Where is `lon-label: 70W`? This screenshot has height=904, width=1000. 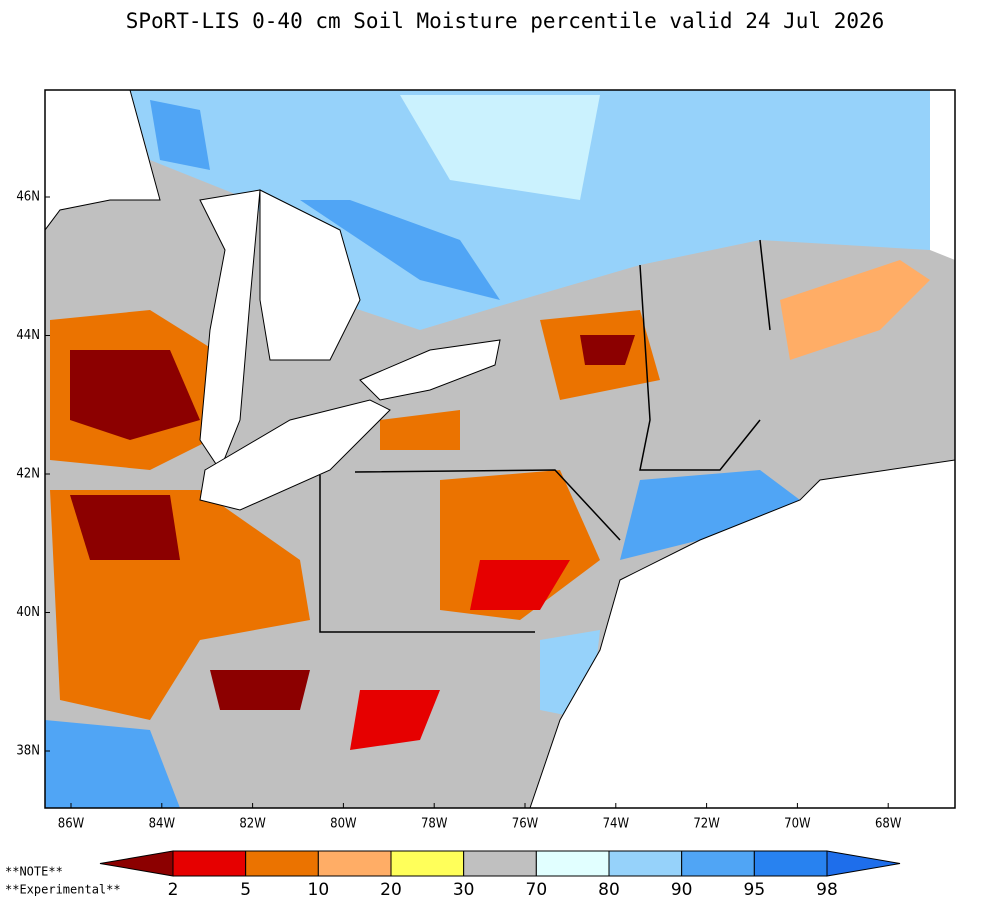
lon-label: 70W is located at coordinates (797, 824).